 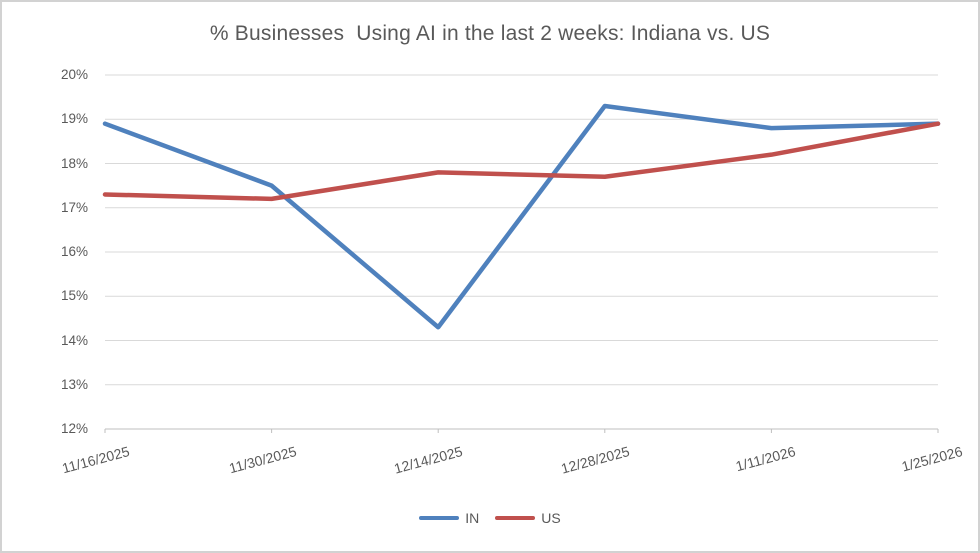 I want to click on legend-label-in: IN, so click(x=472, y=518).